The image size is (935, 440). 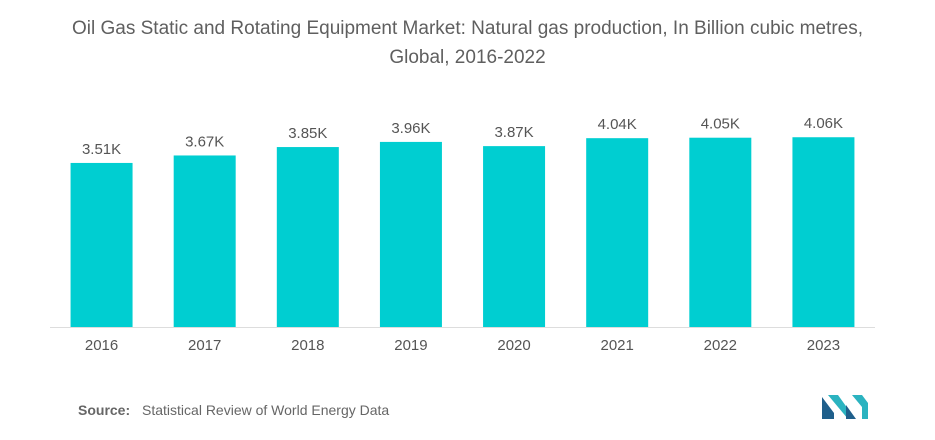 I want to click on x-tick-label-2016: 2016, so click(x=101, y=345).